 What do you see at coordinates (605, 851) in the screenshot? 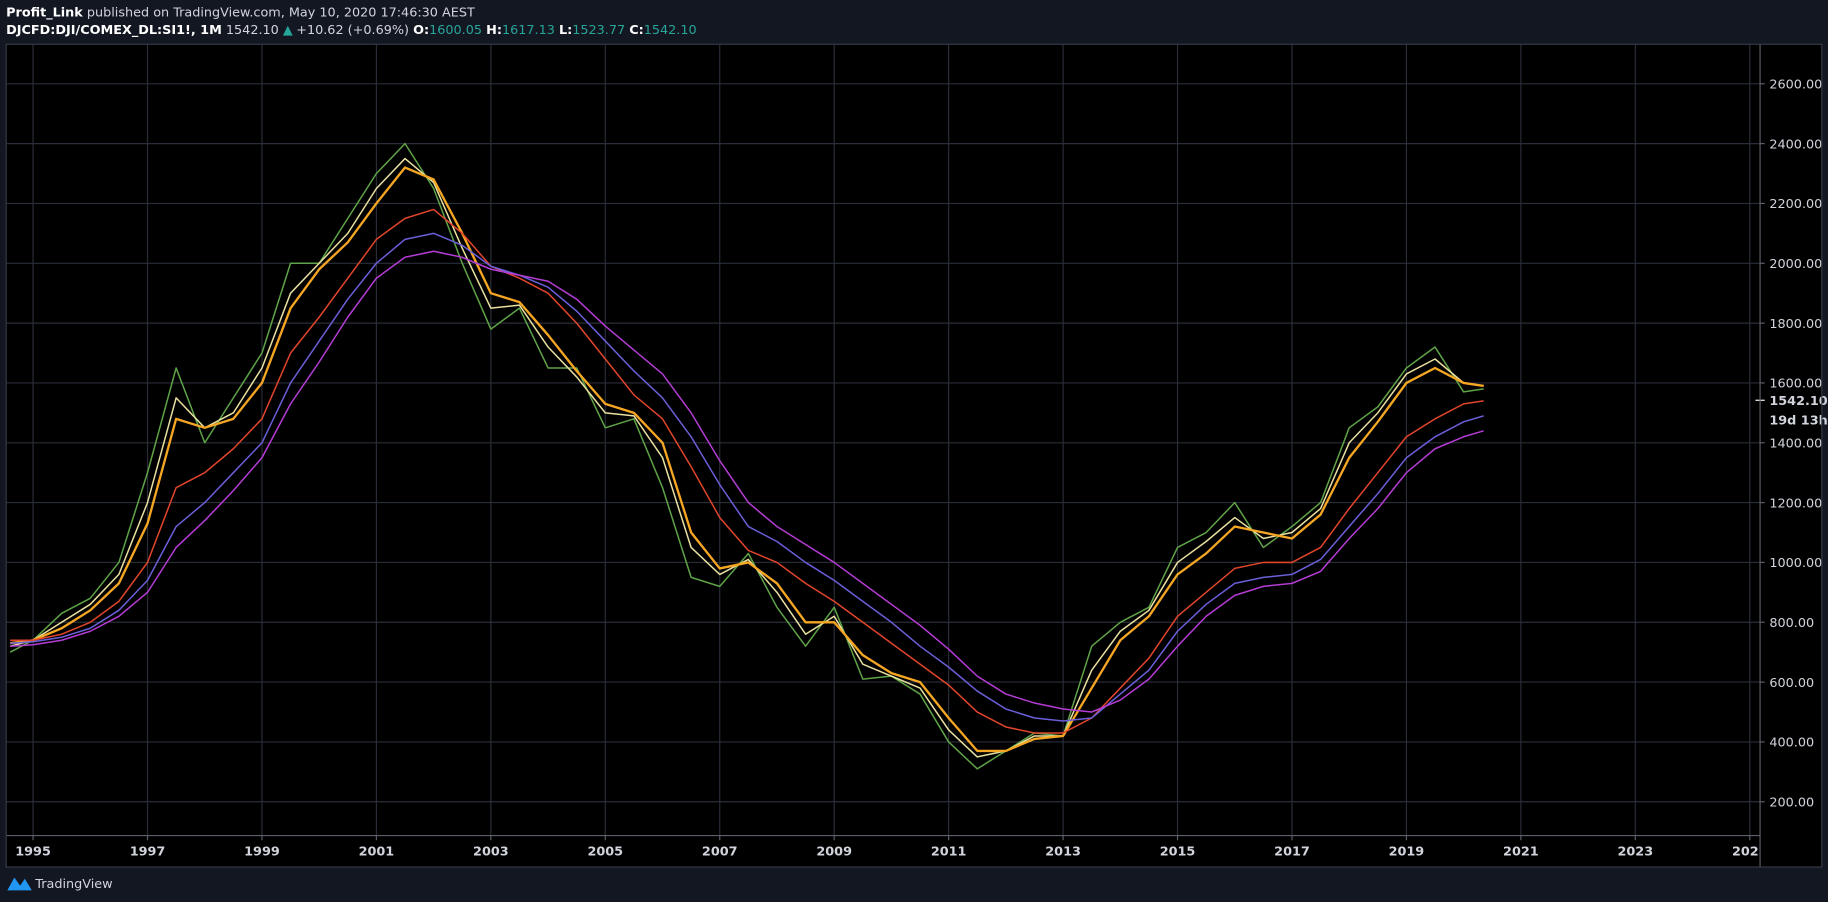
I see `x-tick-label: 2005` at bounding box center [605, 851].